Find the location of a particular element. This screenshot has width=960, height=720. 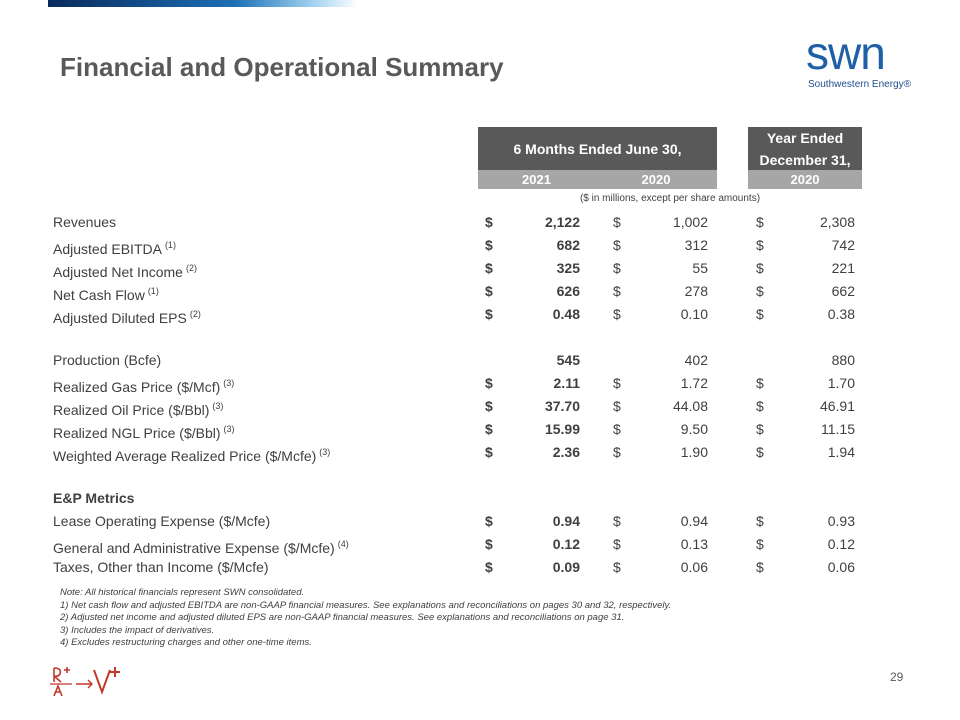

cell-value: 2.11 is located at coordinates (566, 383).